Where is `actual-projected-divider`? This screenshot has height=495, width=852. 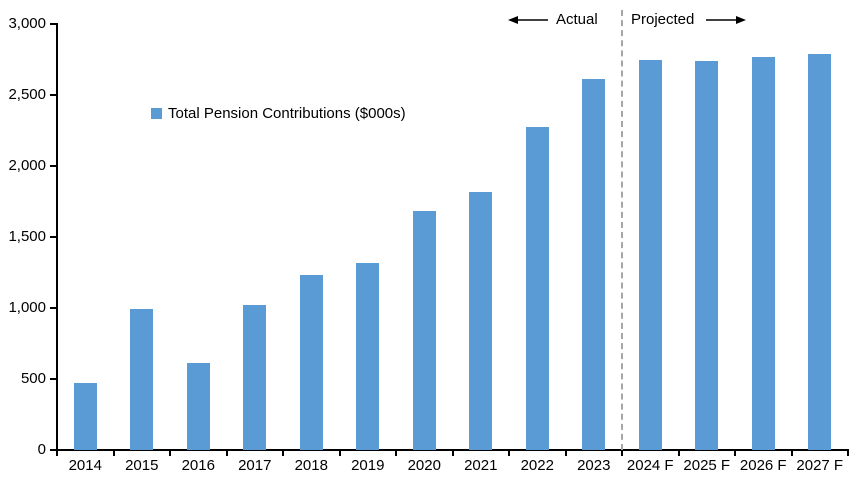
actual-projected-divider is located at coordinates (622, 230).